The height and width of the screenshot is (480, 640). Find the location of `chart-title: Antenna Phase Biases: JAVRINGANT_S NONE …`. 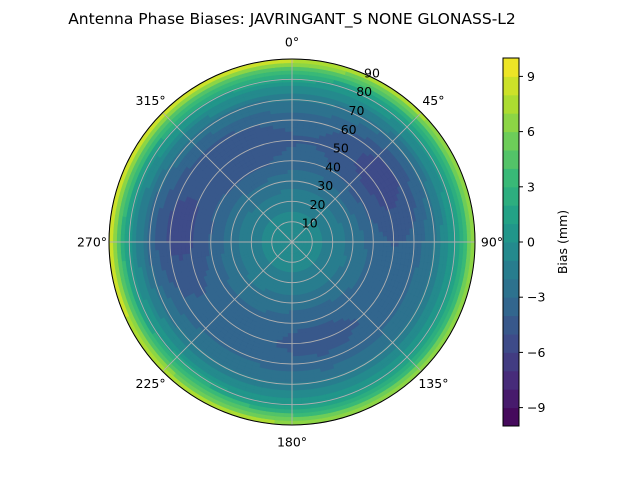

chart-title: Antenna Phase Biases: JAVRINGANT_S NONE … is located at coordinates (292, 19).